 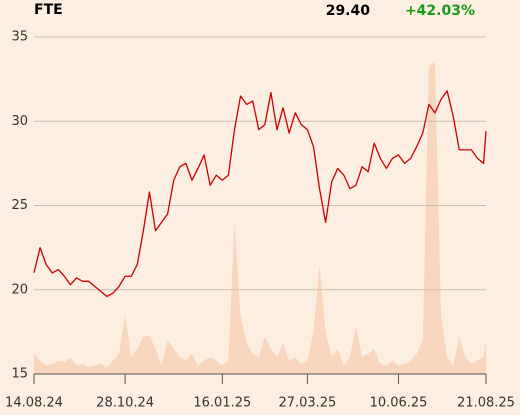 I want to click on x-tick-label: 16.01.25, so click(x=222, y=403).